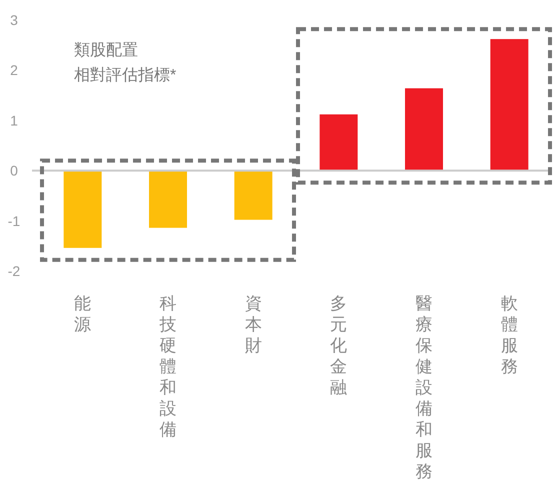 Image resolution: width=554 pixels, height=482 pixels. I want to click on x-tick-label: 資本財, so click(253, 324).